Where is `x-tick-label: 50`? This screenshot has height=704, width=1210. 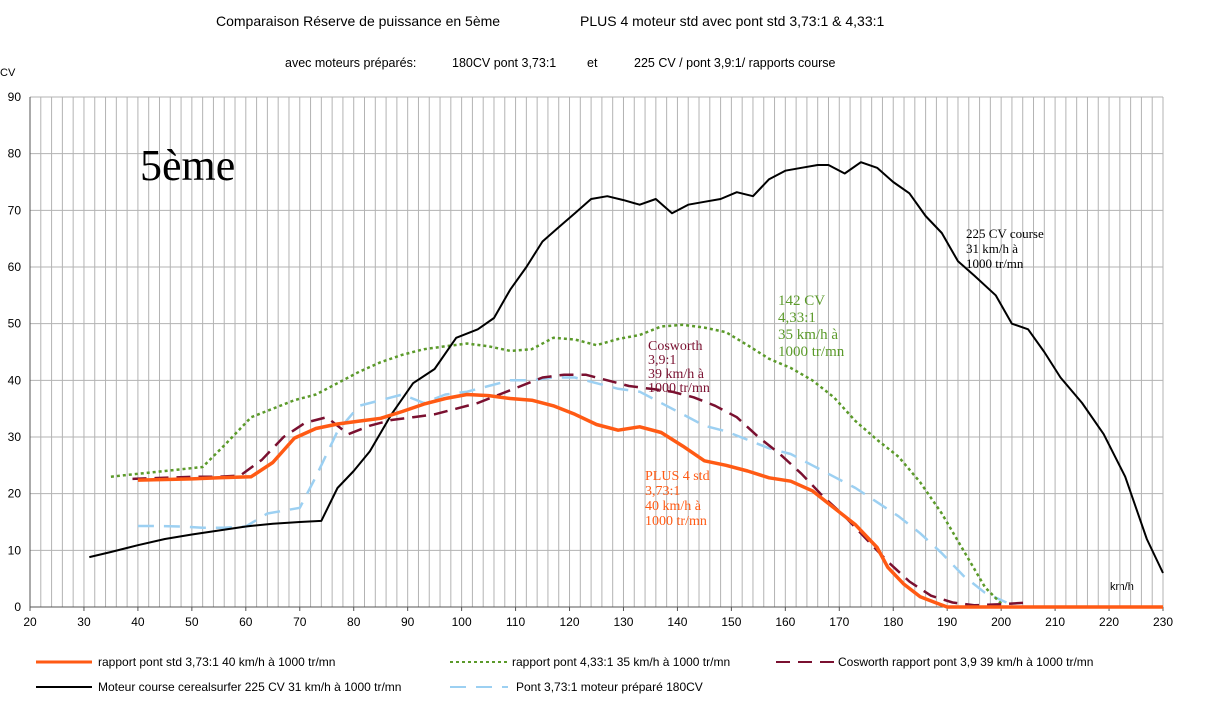
x-tick-label: 50 is located at coordinates (192, 622).